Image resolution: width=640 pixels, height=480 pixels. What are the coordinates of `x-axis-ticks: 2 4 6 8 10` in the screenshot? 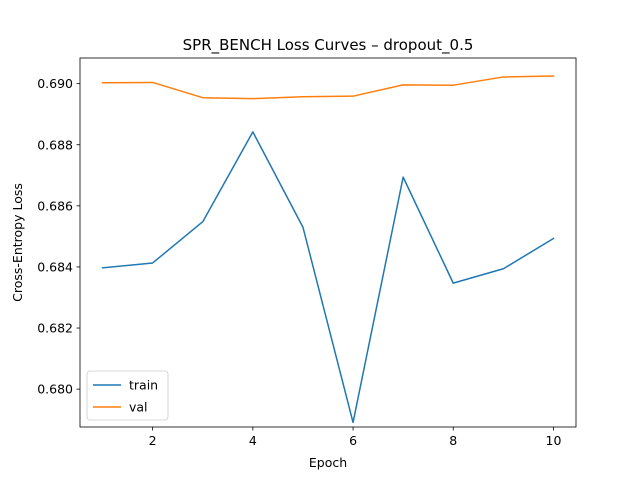 It's located at (355, 437).